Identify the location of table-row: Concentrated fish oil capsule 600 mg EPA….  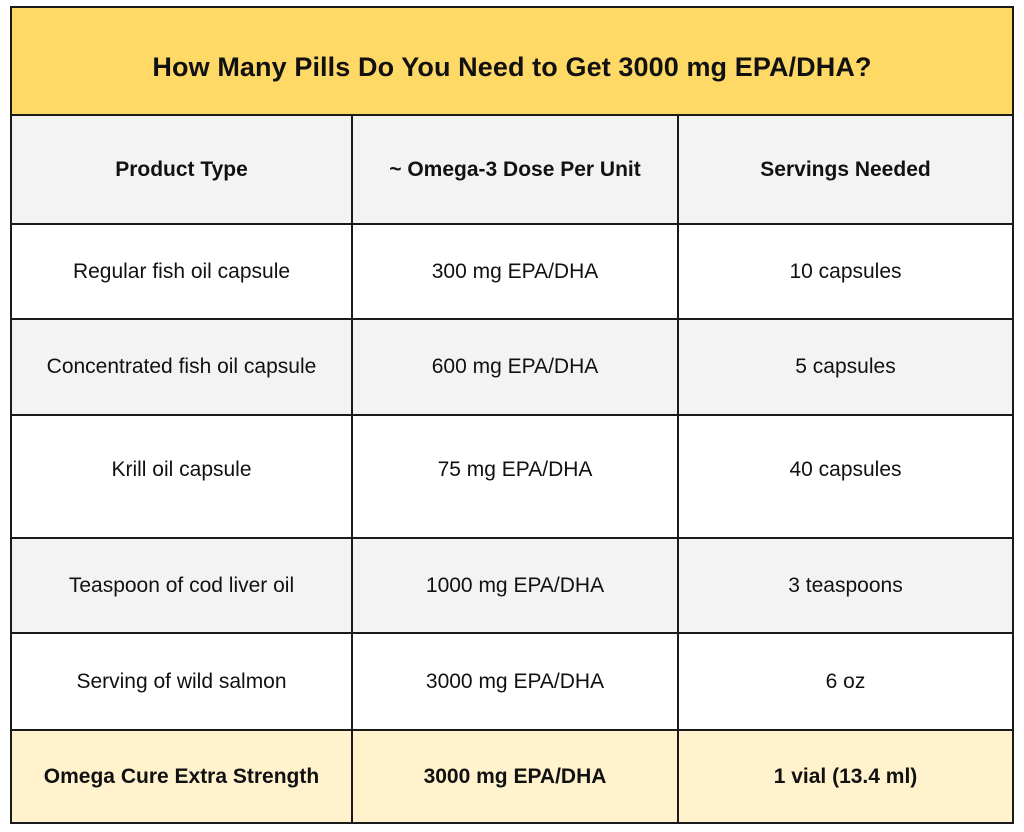
(512, 367).